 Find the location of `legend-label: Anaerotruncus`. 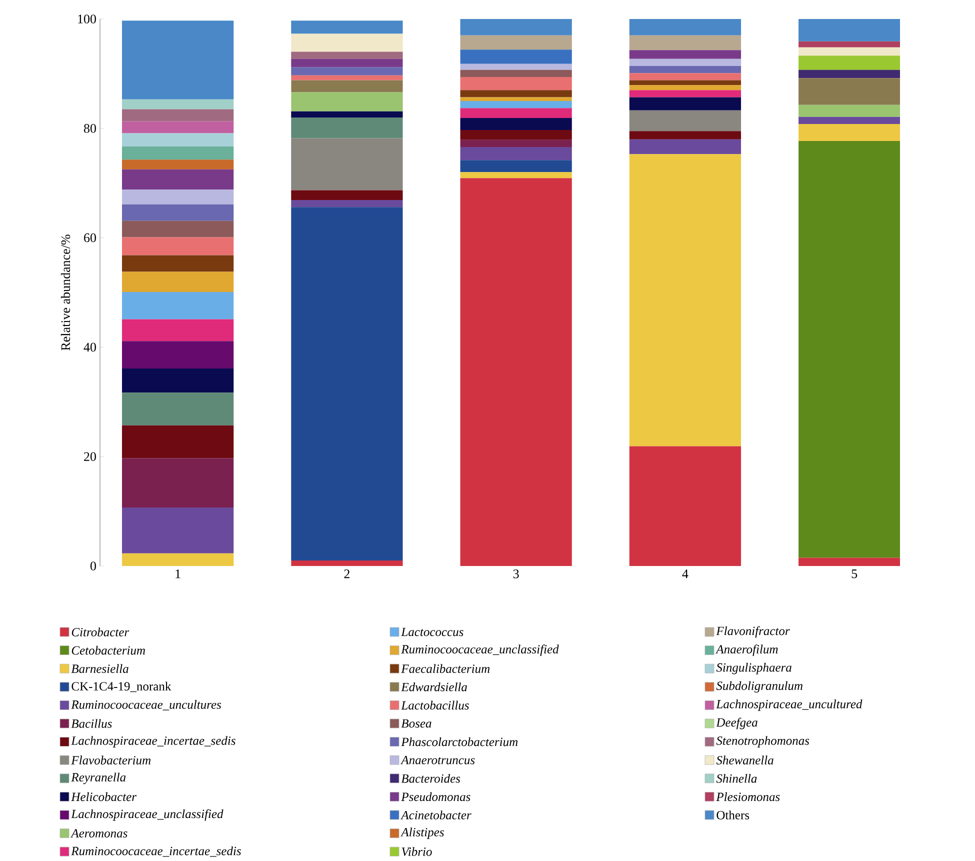

legend-label: Anaerotruncus is located at coordinates (437, 760).